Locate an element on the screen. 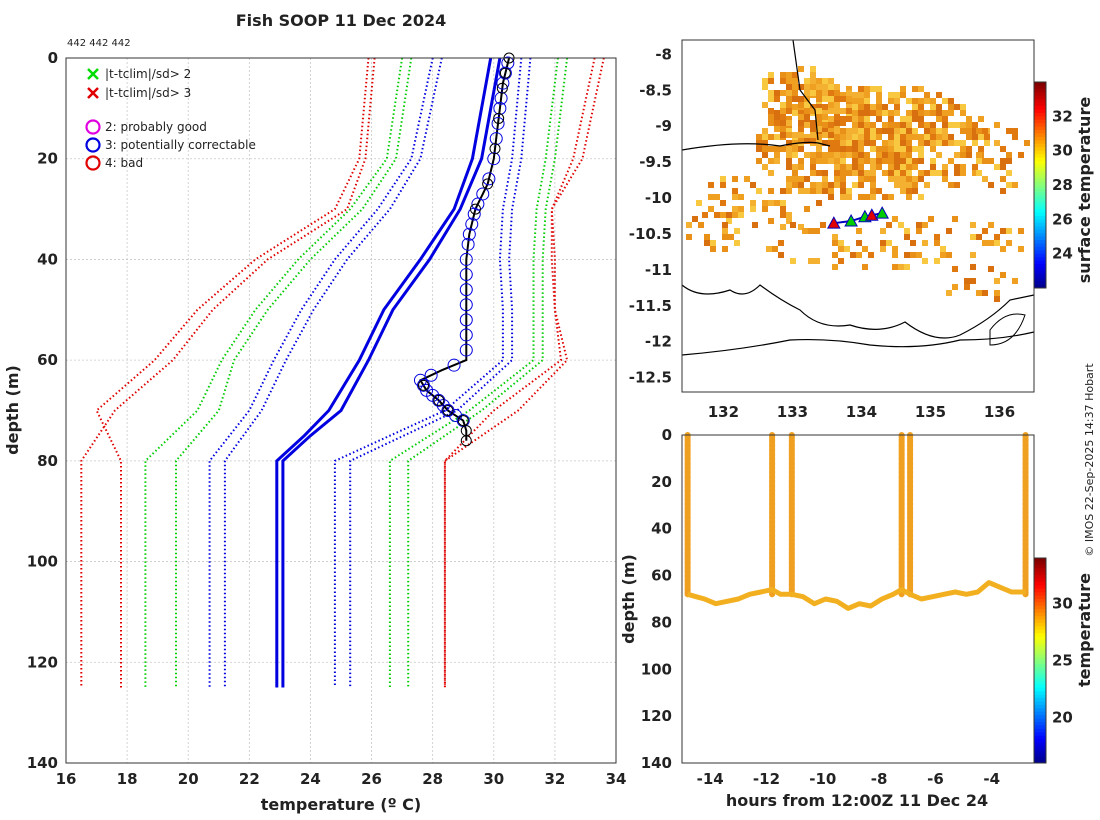 This screenshot has width=1100, height=820. colorbar-frame is located at coordinates (1040, 660).